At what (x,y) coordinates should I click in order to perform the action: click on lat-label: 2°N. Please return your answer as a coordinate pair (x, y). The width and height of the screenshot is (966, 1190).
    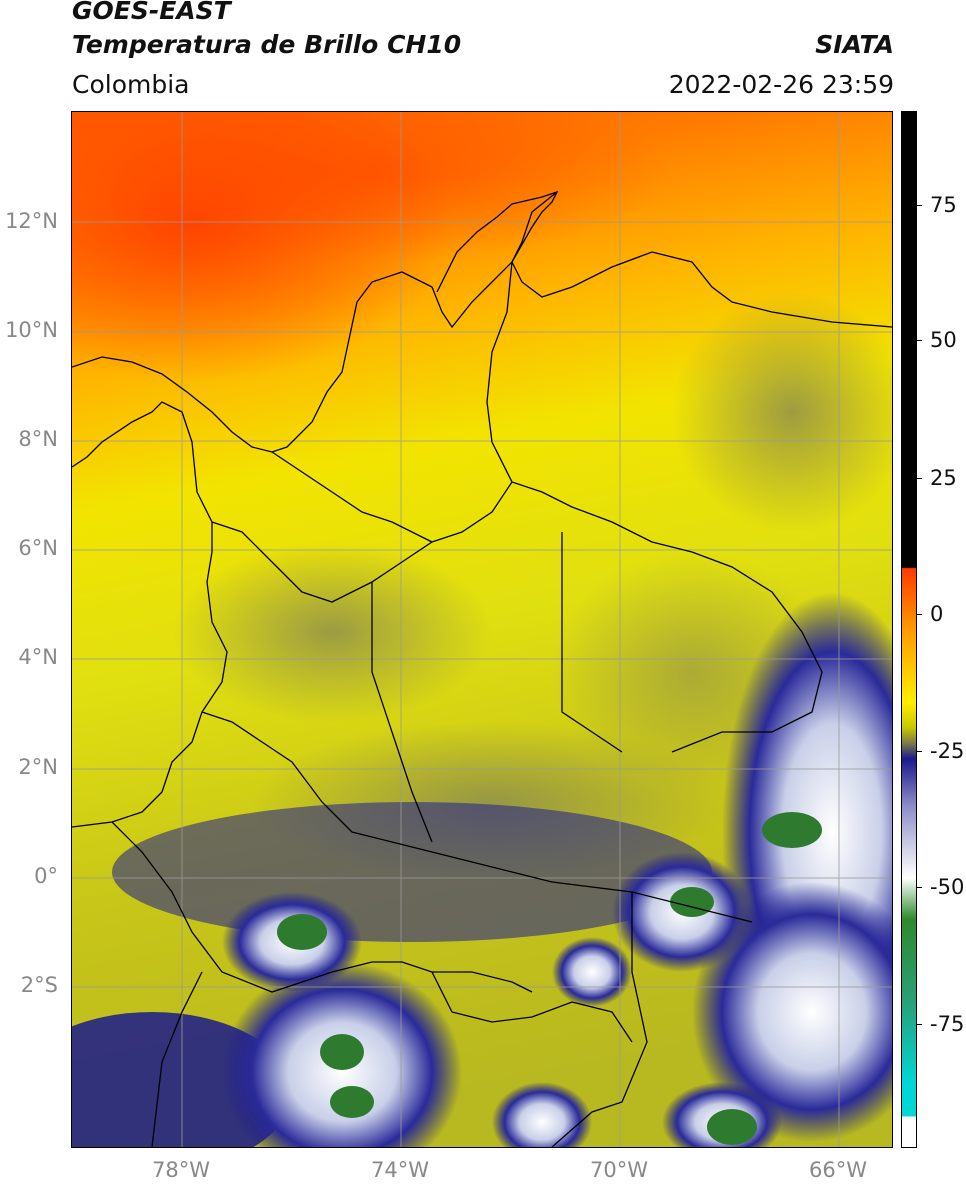
    Looking at the image, I should click on (38, 767).